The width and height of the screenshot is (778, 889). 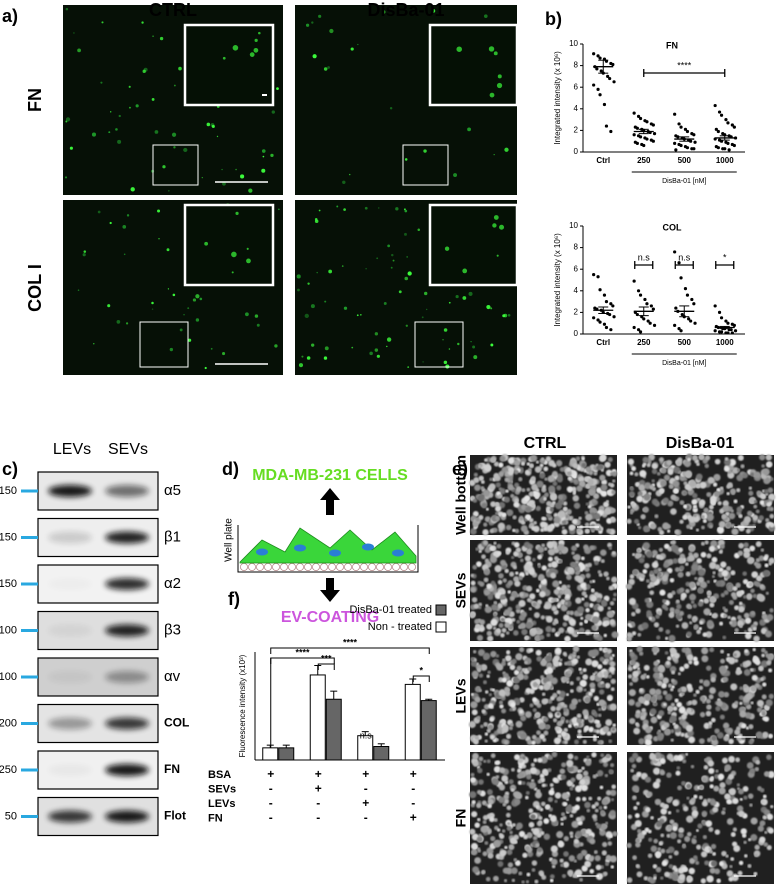 I want to click on y-tick-label: 4, so click(x=576, y=108).